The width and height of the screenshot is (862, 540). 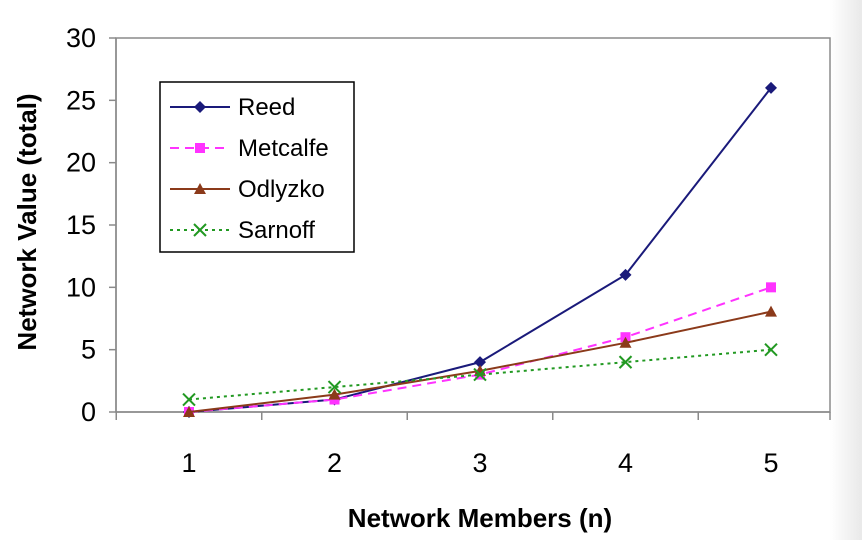 I want to click on legend-marker-sarnoff, so click(x=200, y=230).